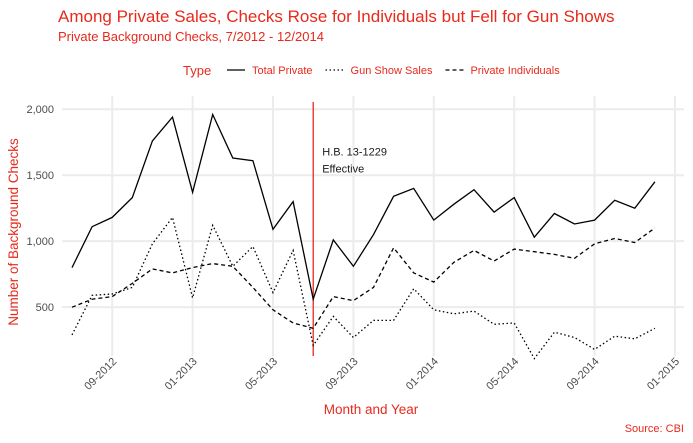  Describe the element at coordinates (515, 71) in the screenshot. I see `legend-label: Private Individuals` at that location.